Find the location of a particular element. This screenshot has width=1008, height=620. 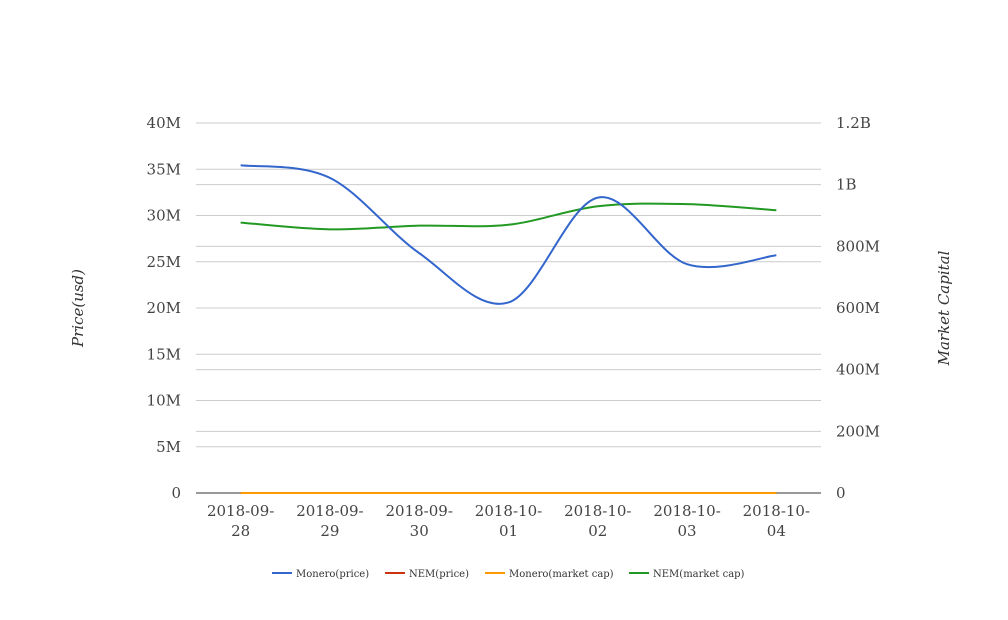

series-line-nem-market-cap is located at coordinates (508, 216).